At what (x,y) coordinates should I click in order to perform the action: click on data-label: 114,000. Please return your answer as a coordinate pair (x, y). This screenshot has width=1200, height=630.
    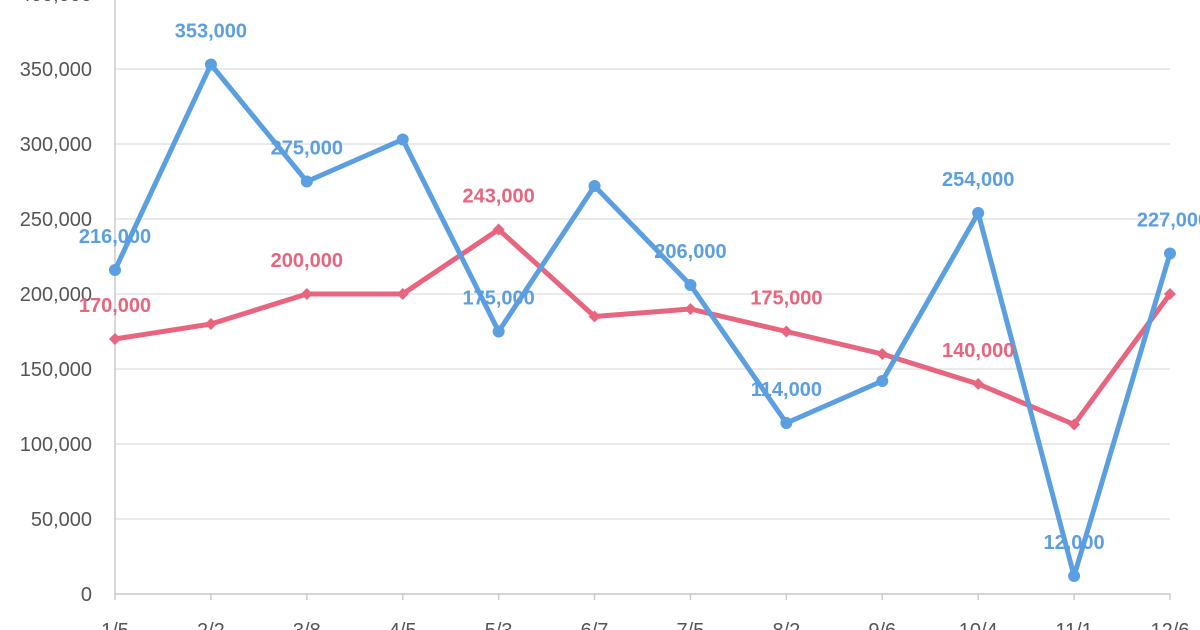
    Looking at the image, I should click on (786, 390).